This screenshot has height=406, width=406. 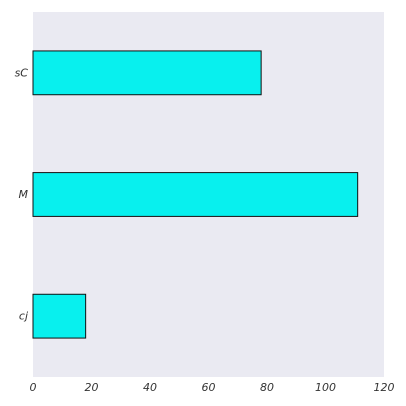 What do you see at coordinates (59, 316) in the screenshot?
I see `bar-cj` at bounding box center [59, 316].